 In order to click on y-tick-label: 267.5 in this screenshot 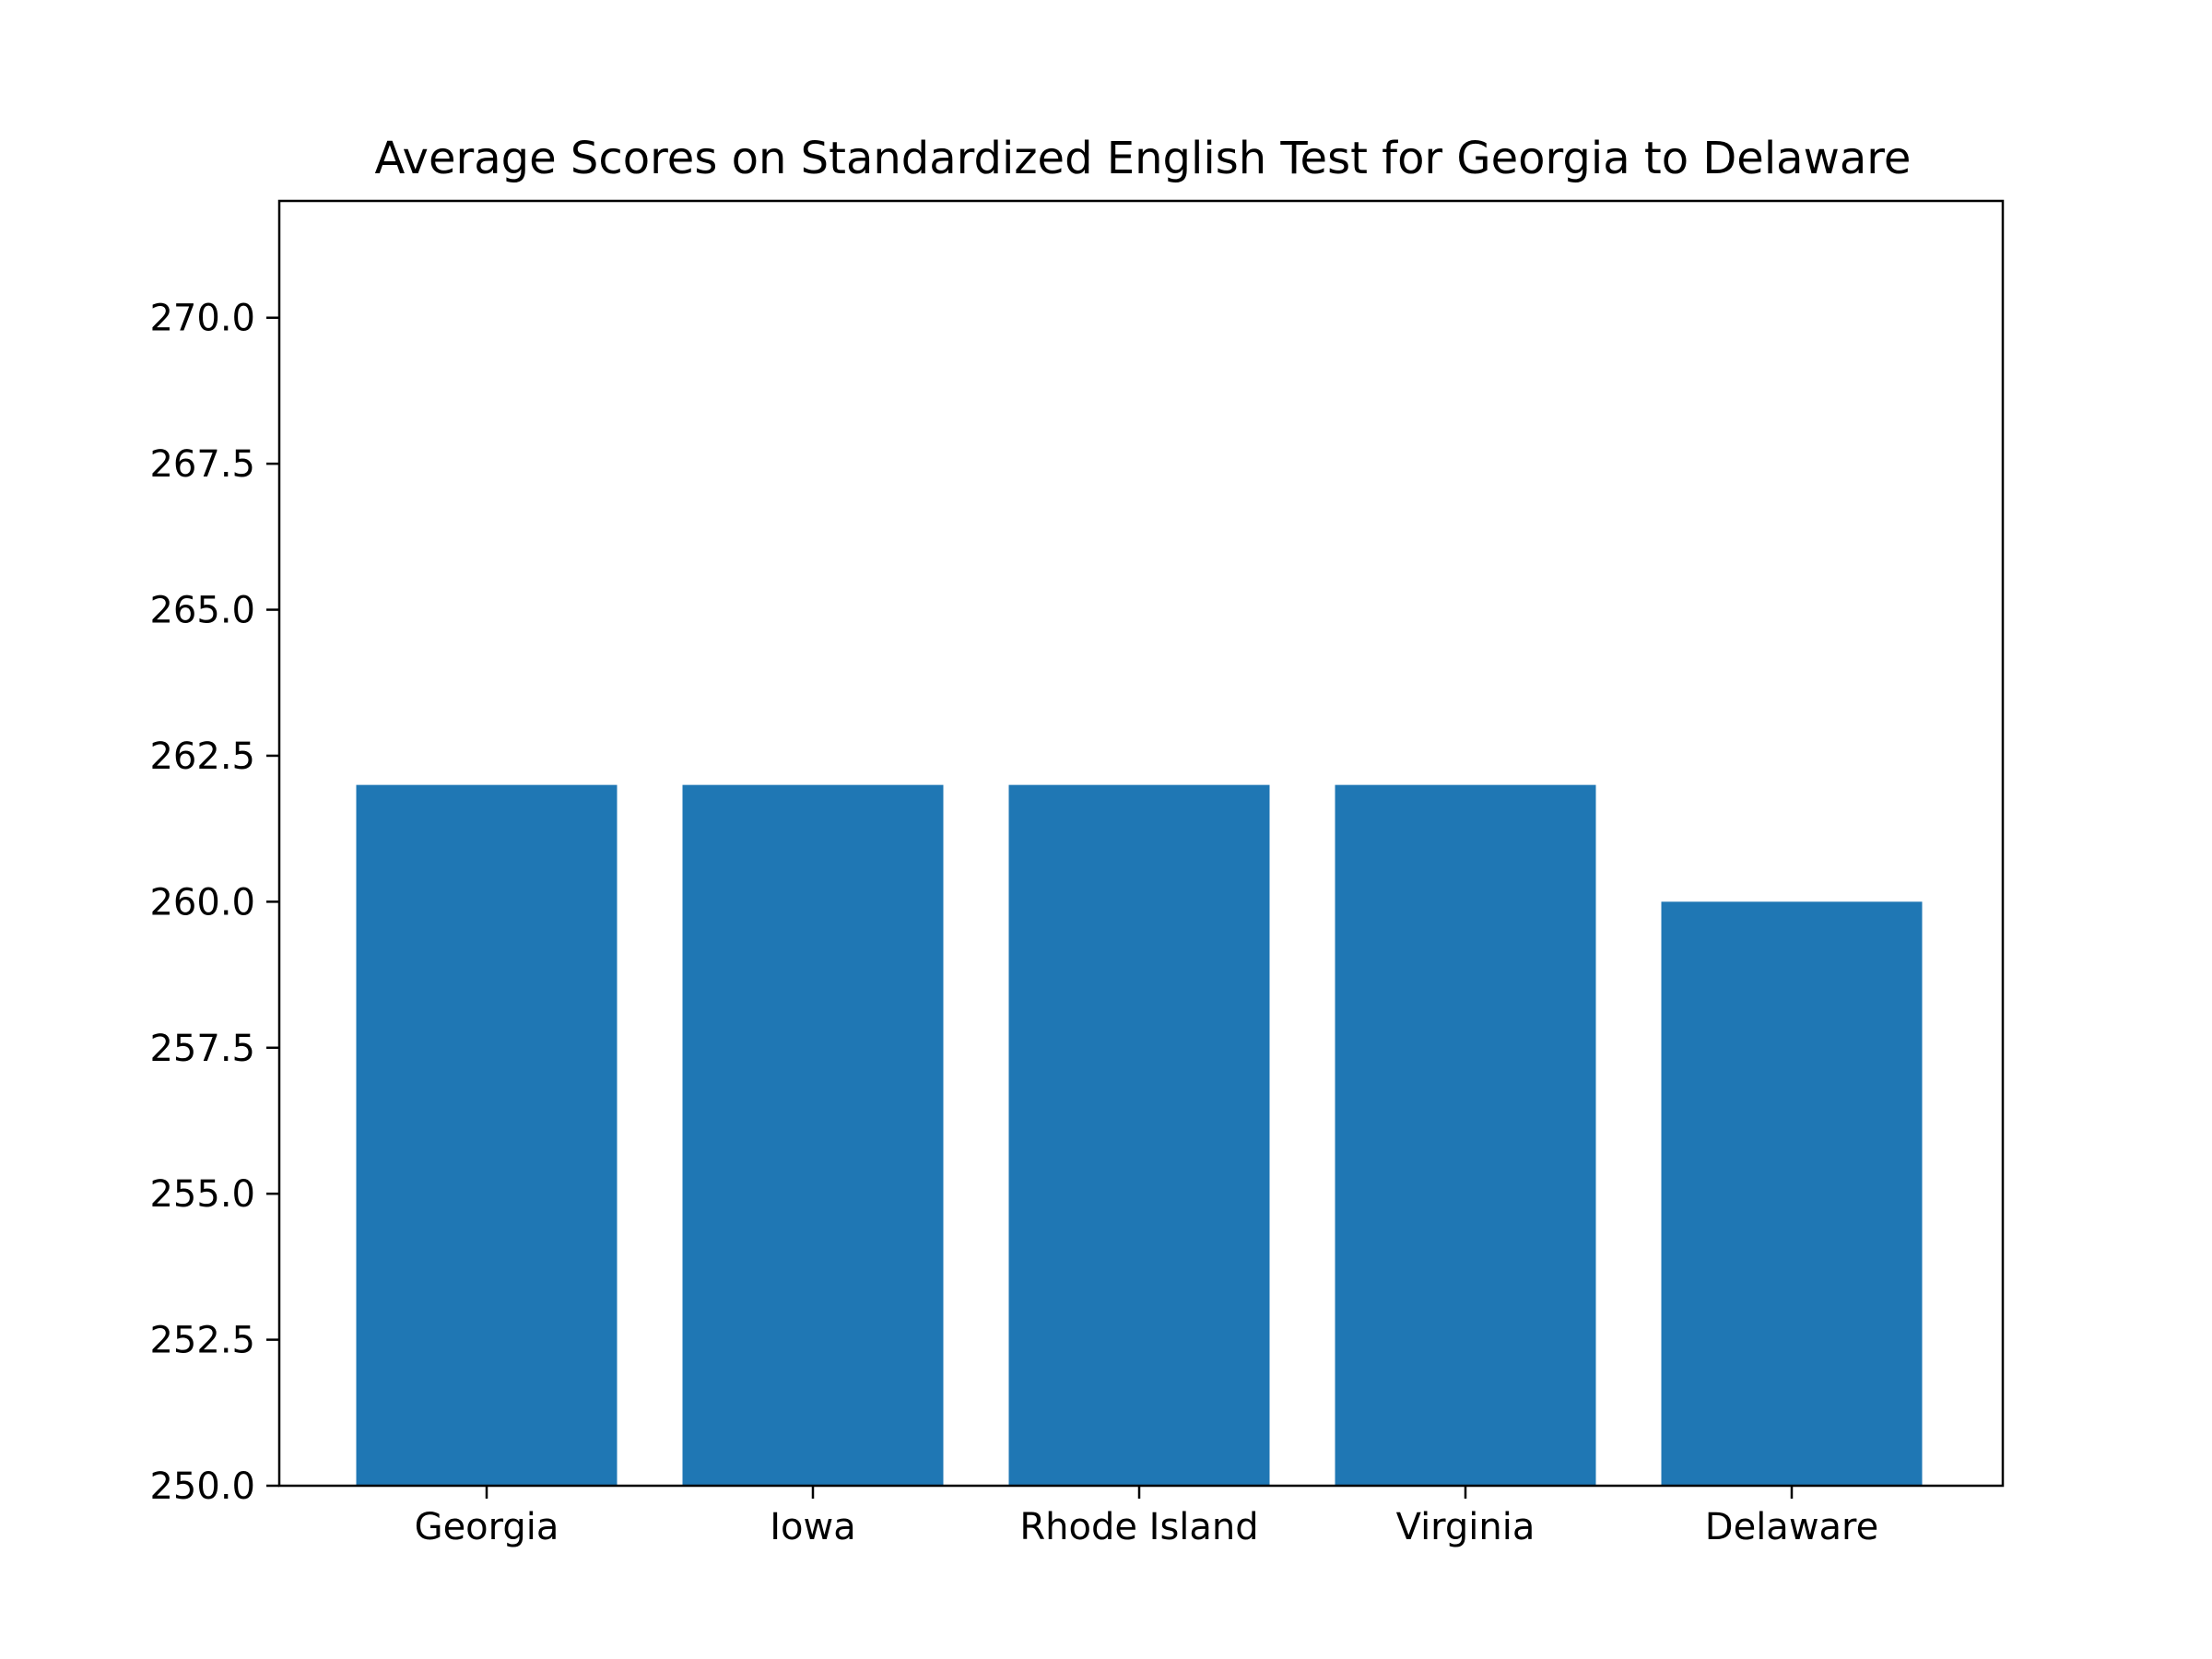, I will do `click(202, 464)`.